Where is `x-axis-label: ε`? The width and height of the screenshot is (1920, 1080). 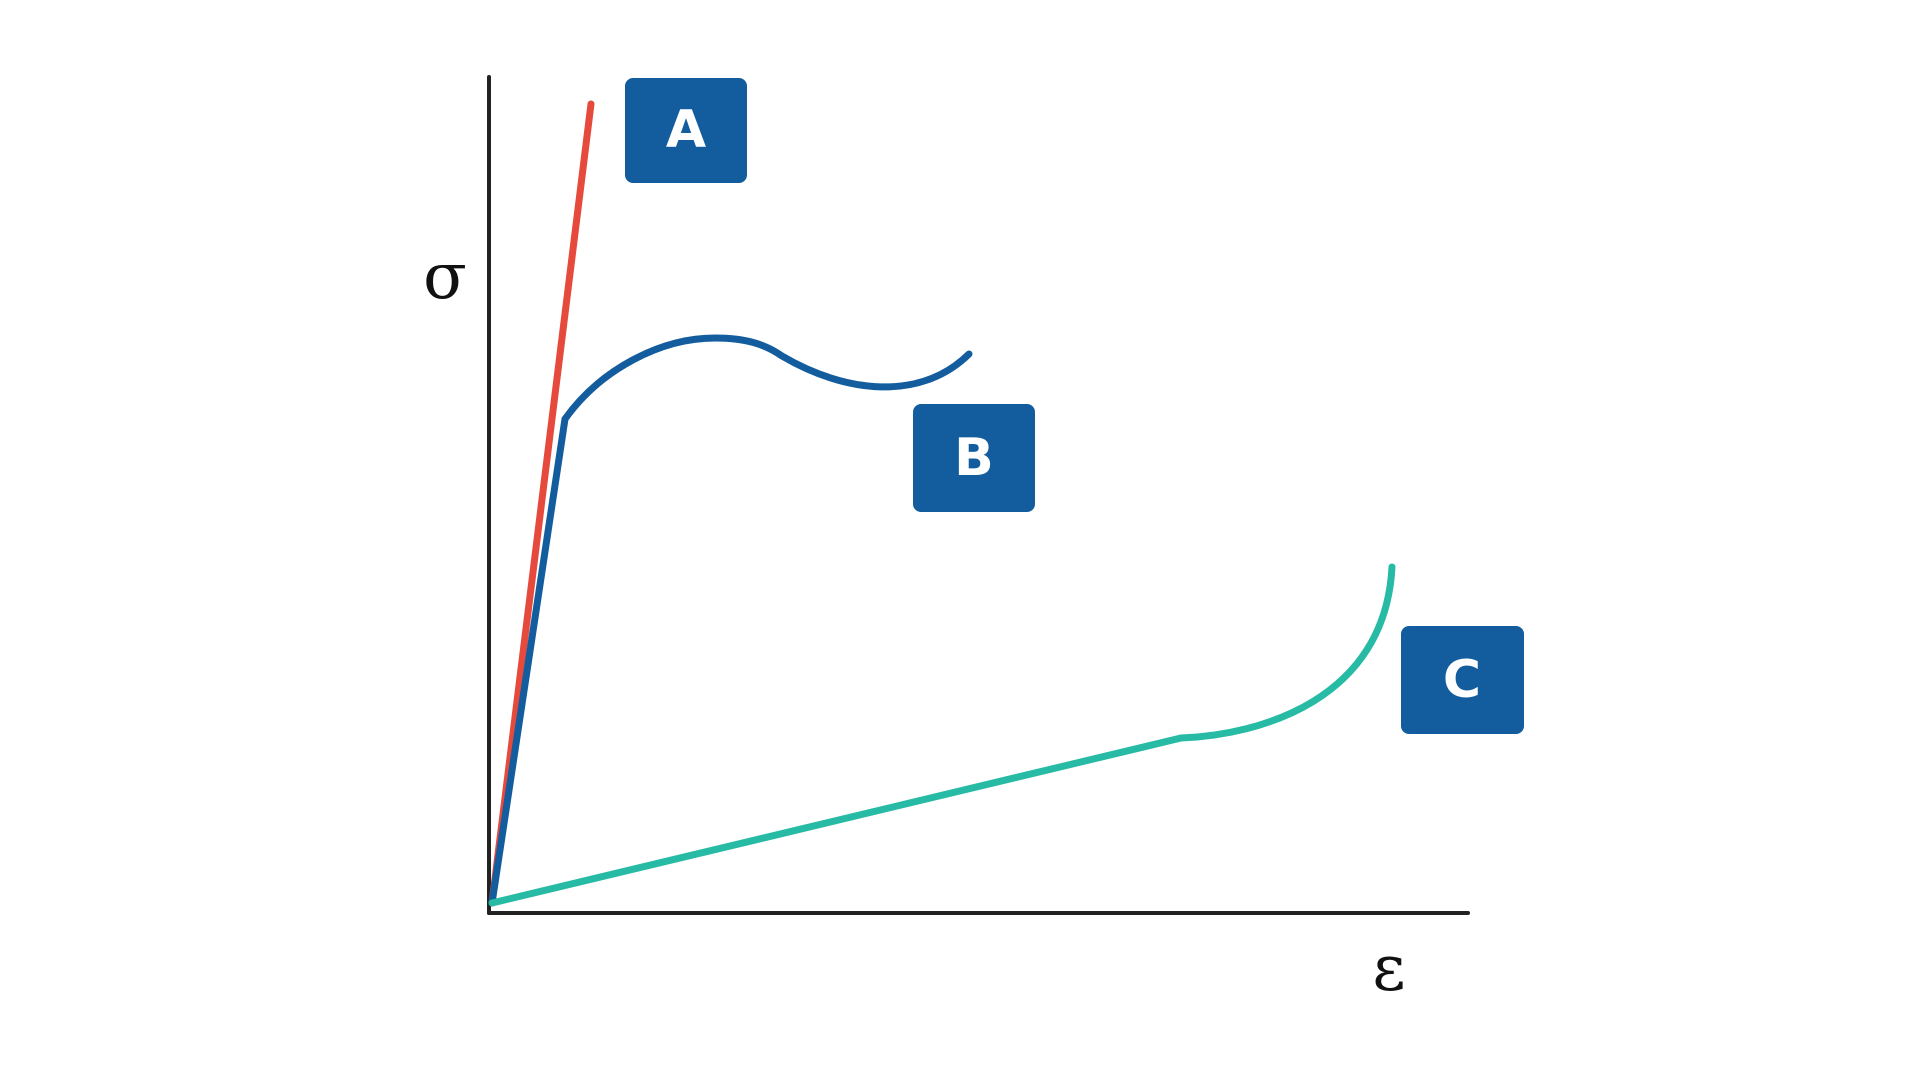
x-axis-label: ε is located at coordinates (1388, 969).